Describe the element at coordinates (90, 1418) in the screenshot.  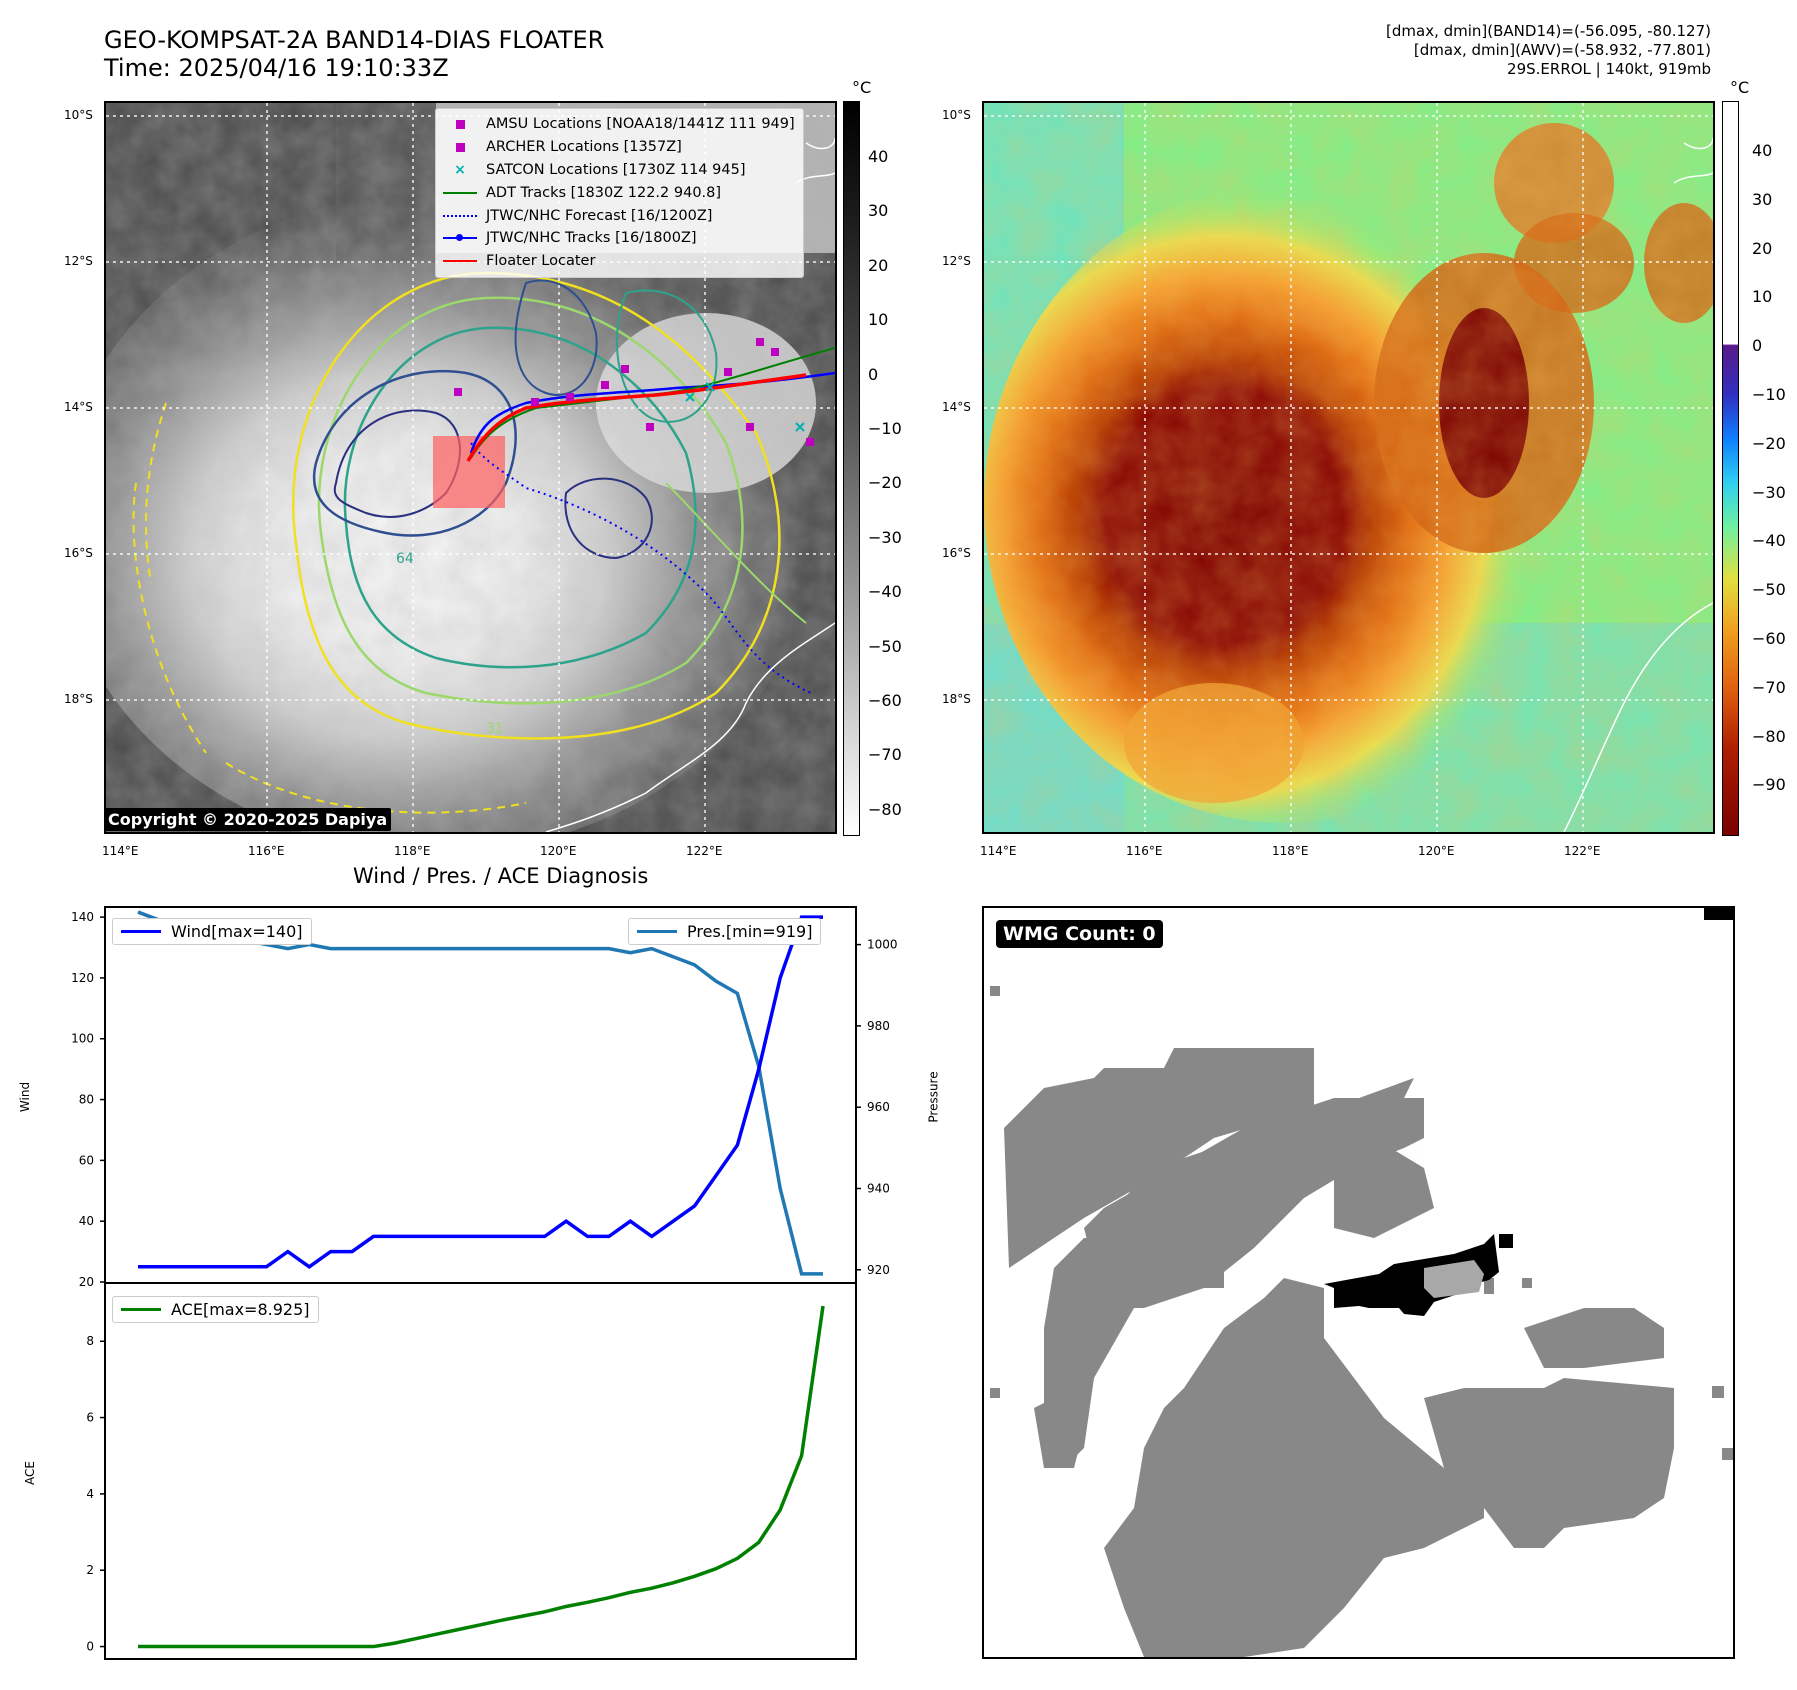
I see `ace-ytick-label: 6` at that location.